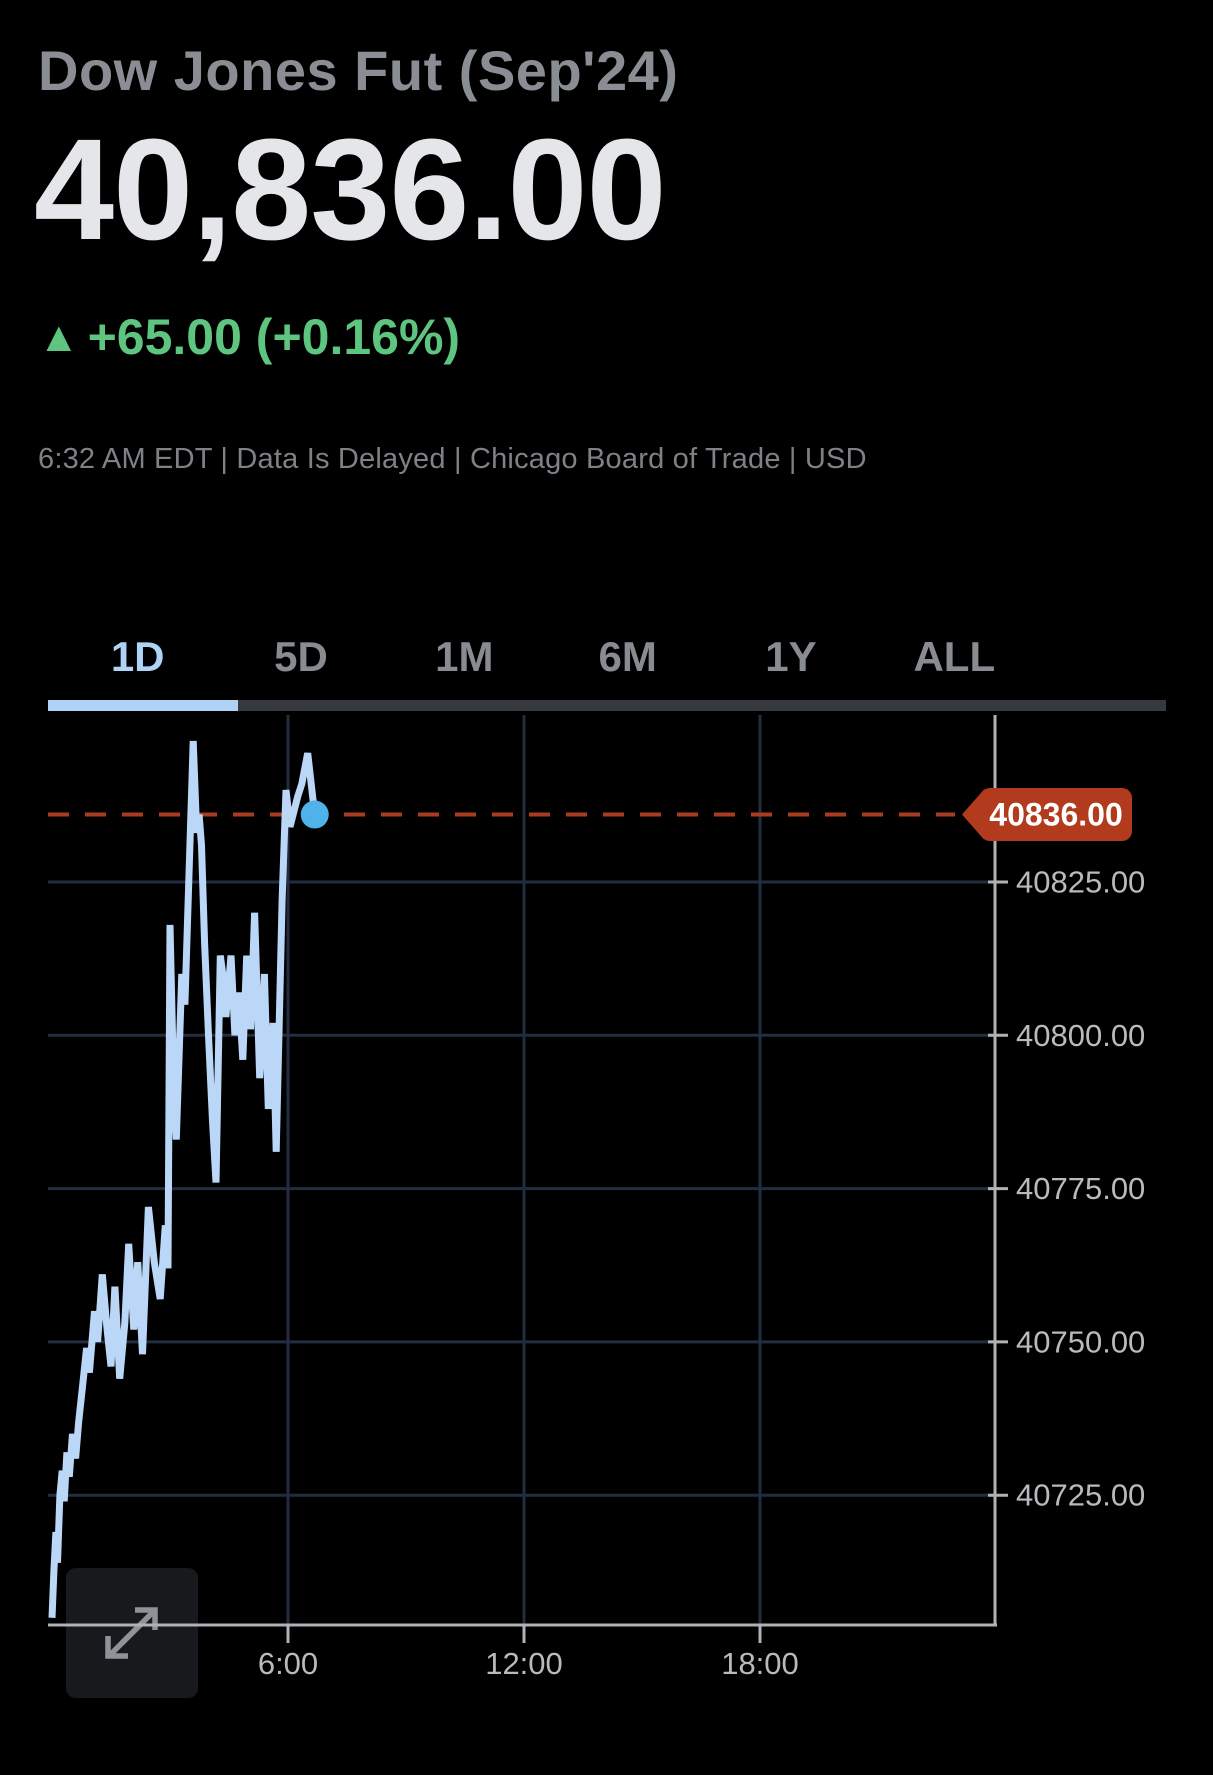  Describe the element at coordinates (1055, 815) in the screenshot. I see `last-price-tag-label: 40836.00` at that location.